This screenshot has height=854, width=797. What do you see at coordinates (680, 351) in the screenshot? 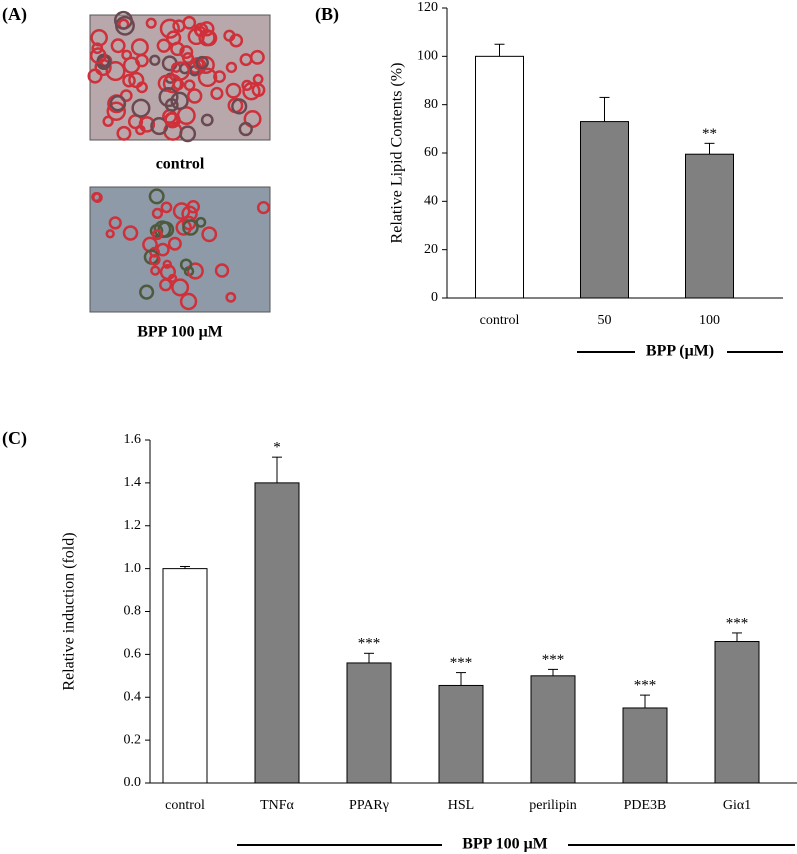
I see `group-label: BPP (μM)` at bounding box center [680, 351].